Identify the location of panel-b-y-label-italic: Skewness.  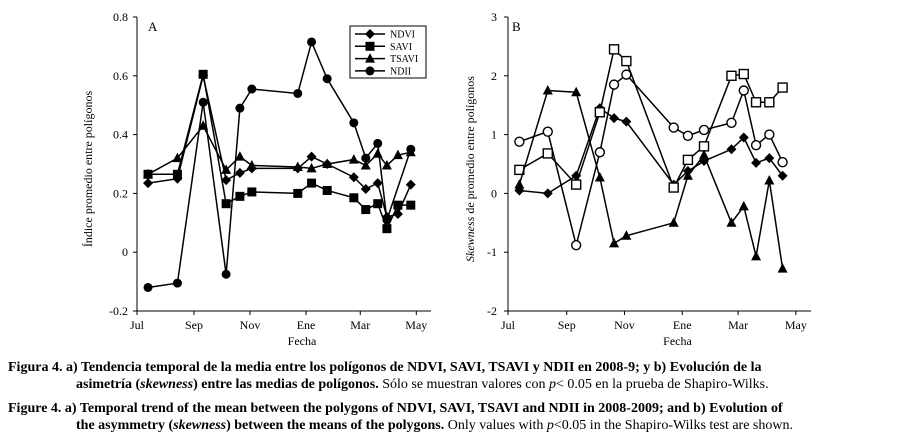
(470, 239).